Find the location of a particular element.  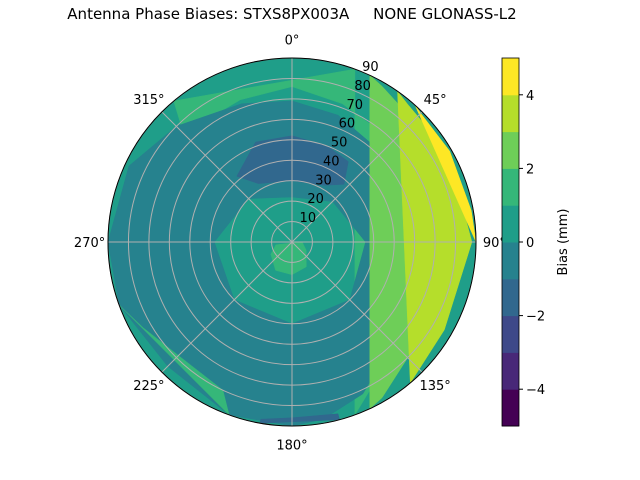

r-tick-label: 50 is located at coordinates (339, 143).